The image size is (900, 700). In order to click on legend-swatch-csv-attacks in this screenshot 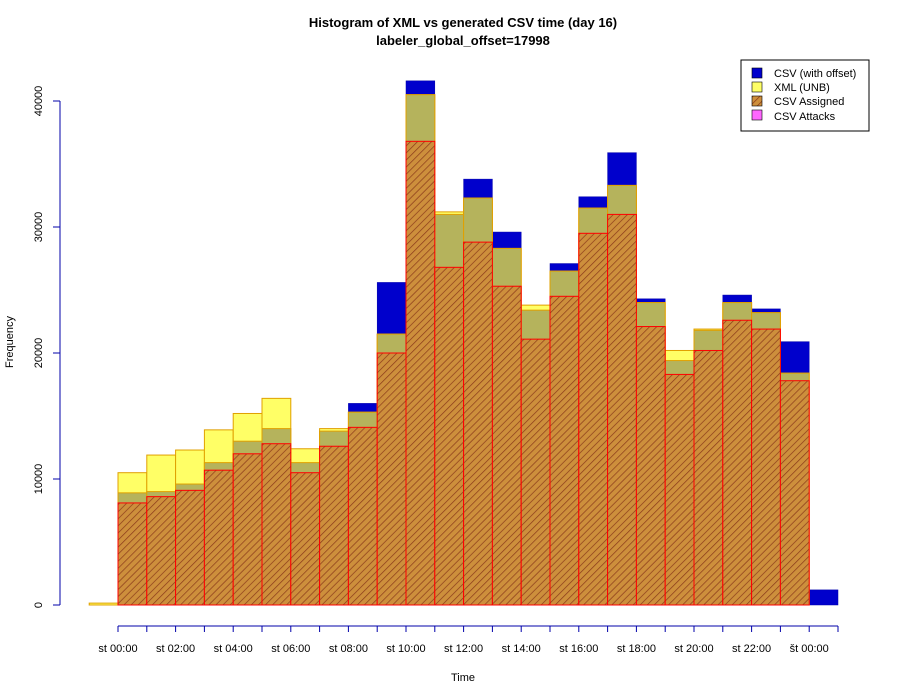, I will do `click(757, 115)`.